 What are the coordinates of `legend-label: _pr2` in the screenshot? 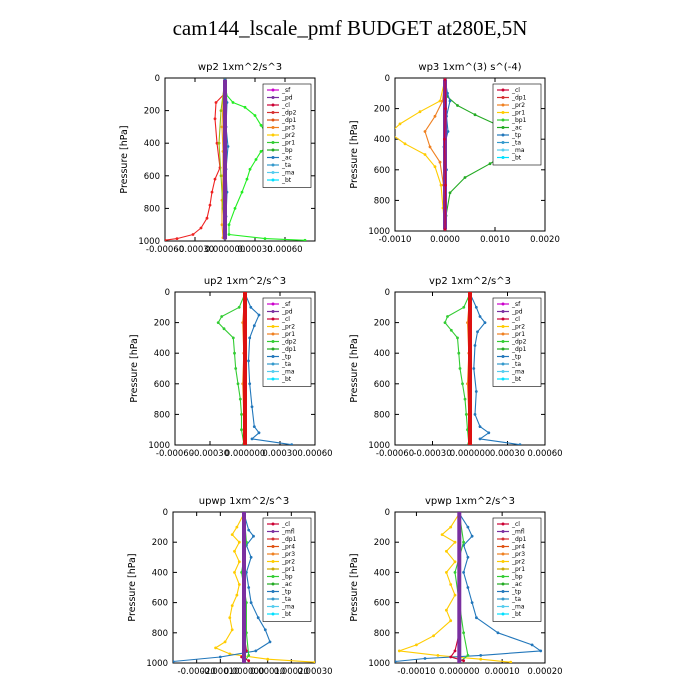 It's located at (518, 327).